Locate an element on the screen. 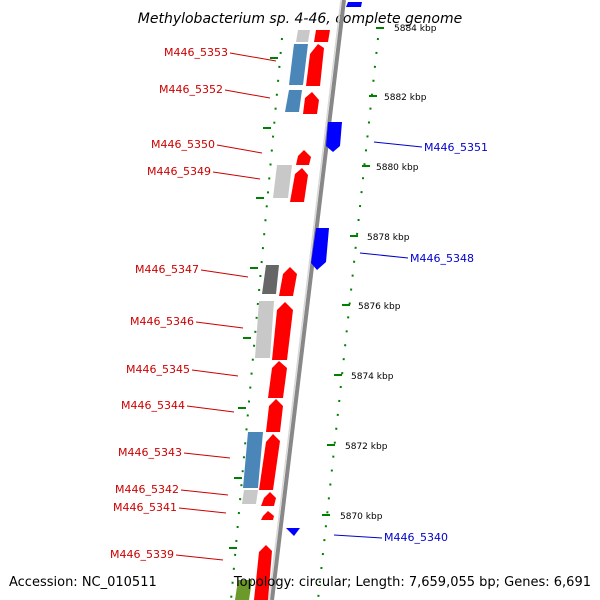 The height and width of the screenshot is (600, 600). gene-label: M446_5352 is located at coordinates (191, 89).